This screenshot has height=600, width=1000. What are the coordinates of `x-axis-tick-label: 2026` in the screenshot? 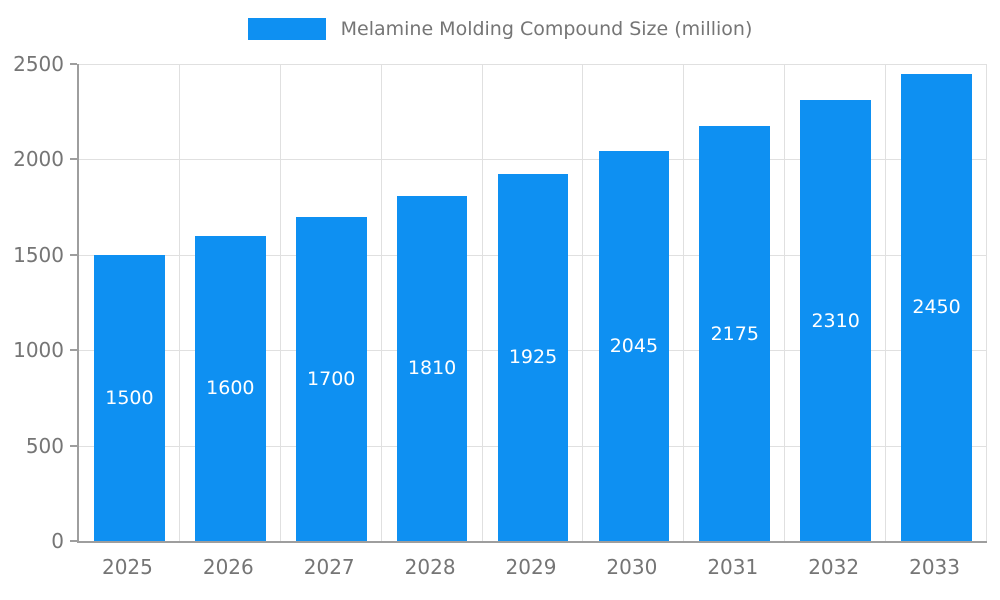 It's located at (228, 567).